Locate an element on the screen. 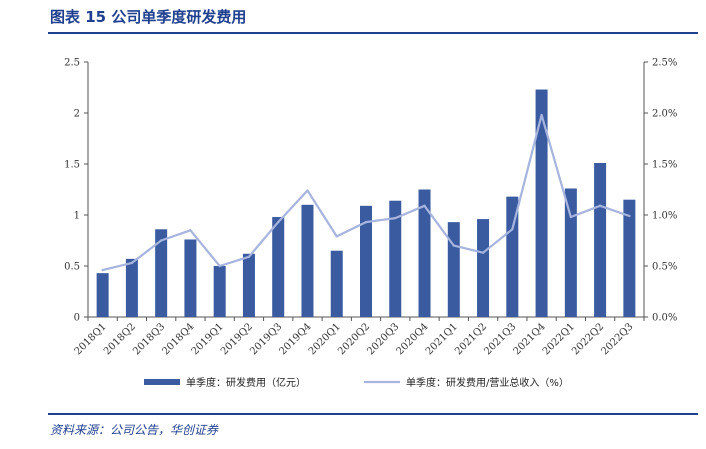  ratio-point-2018Q2 is located at coordinates (132, 263).